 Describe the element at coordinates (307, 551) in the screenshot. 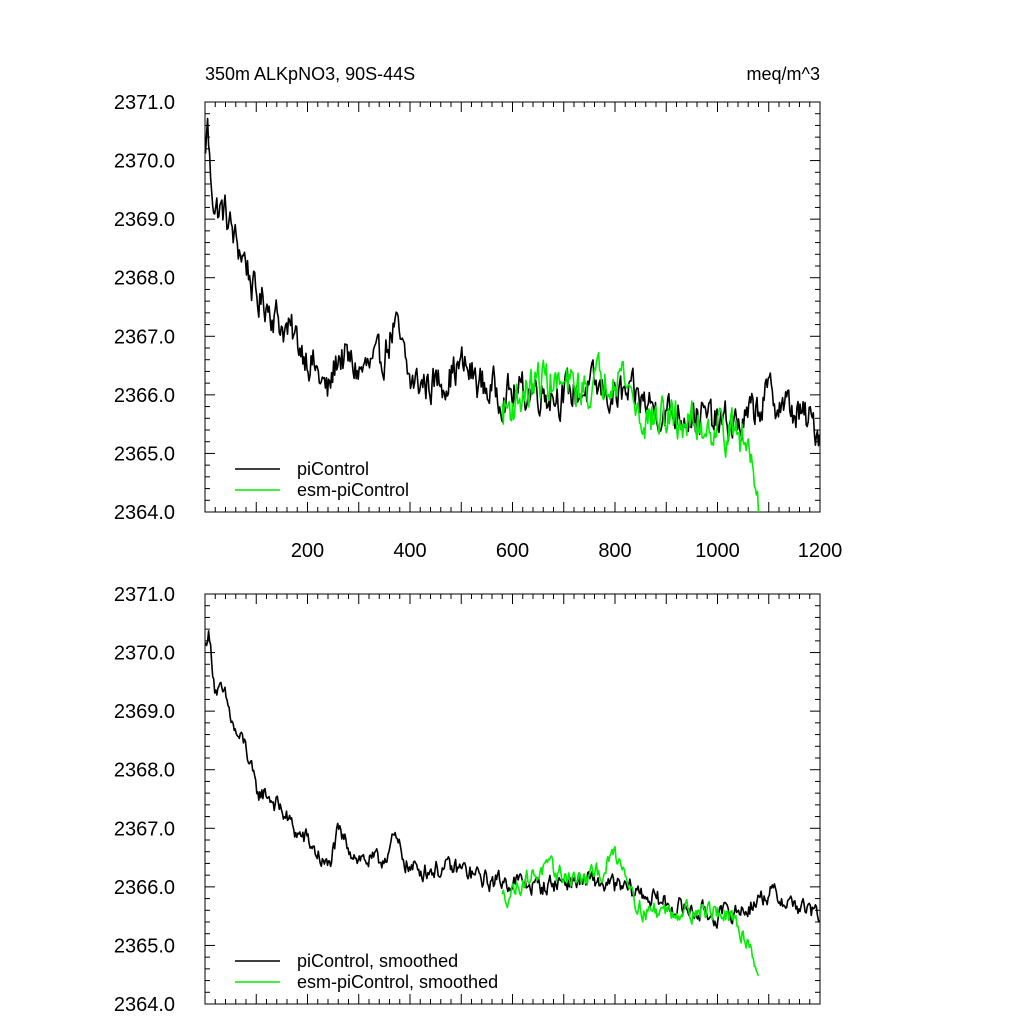

I see `x-tick-label: 200` at that location.